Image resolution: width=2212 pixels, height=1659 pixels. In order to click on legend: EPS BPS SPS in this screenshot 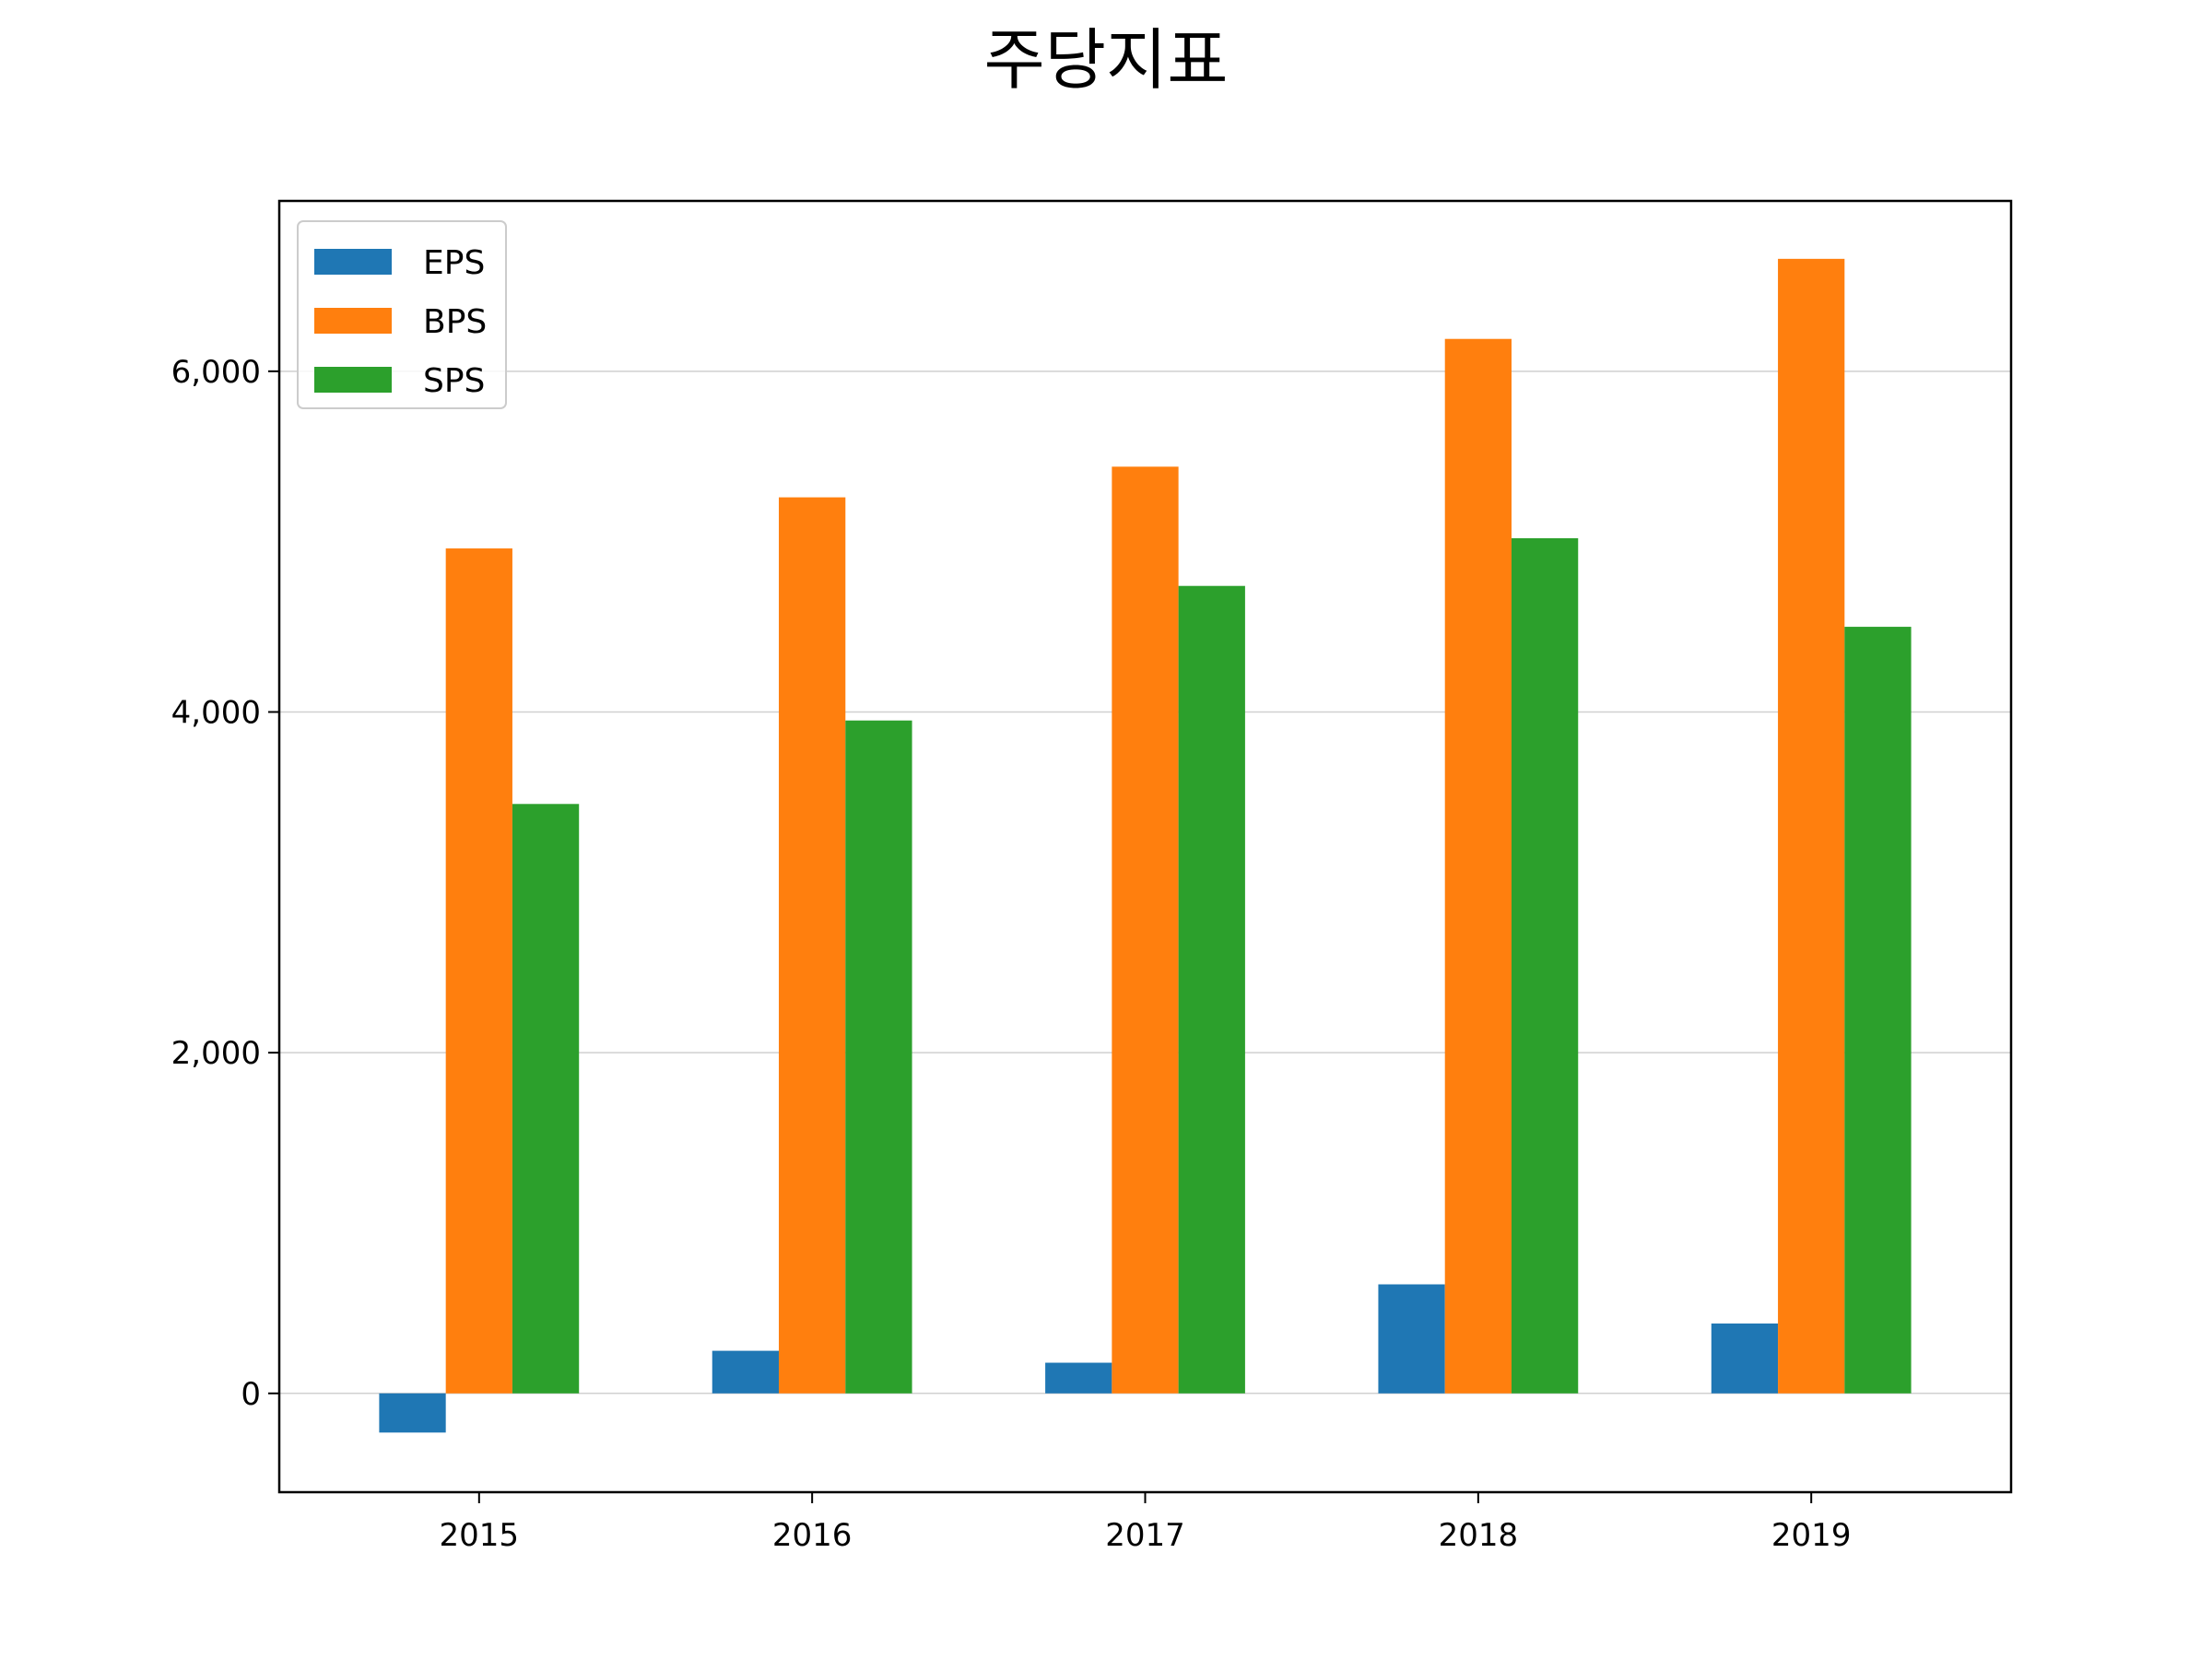, I will do `click(402, 314)`.